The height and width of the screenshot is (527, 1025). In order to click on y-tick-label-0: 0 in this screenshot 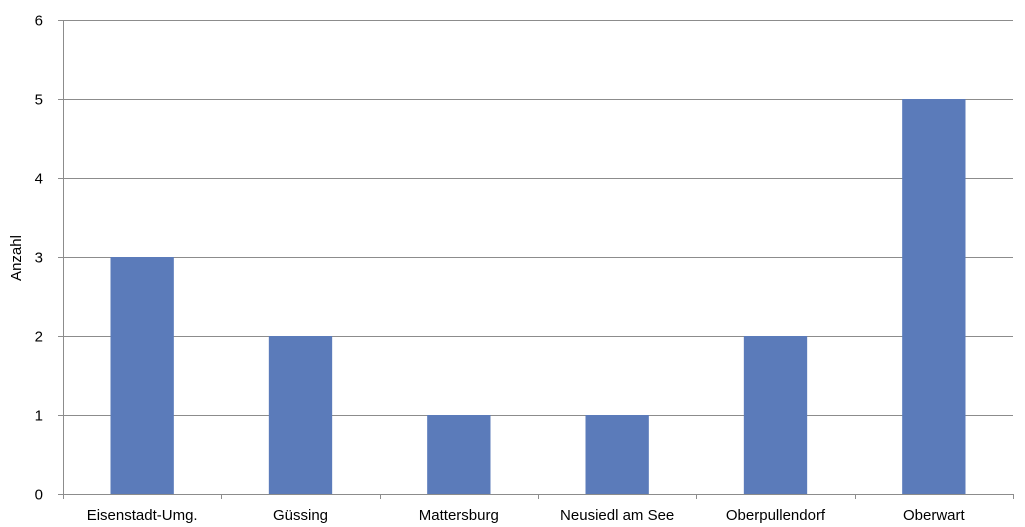, I will do `click(39, 495)`.